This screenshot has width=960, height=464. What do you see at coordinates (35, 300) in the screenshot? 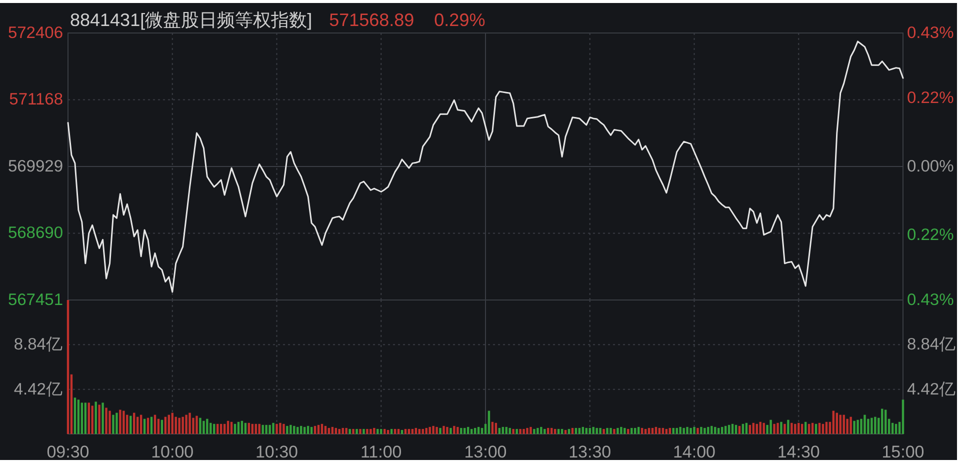
I see `y-tick-label: 567451` at bounding box center [35, 300].